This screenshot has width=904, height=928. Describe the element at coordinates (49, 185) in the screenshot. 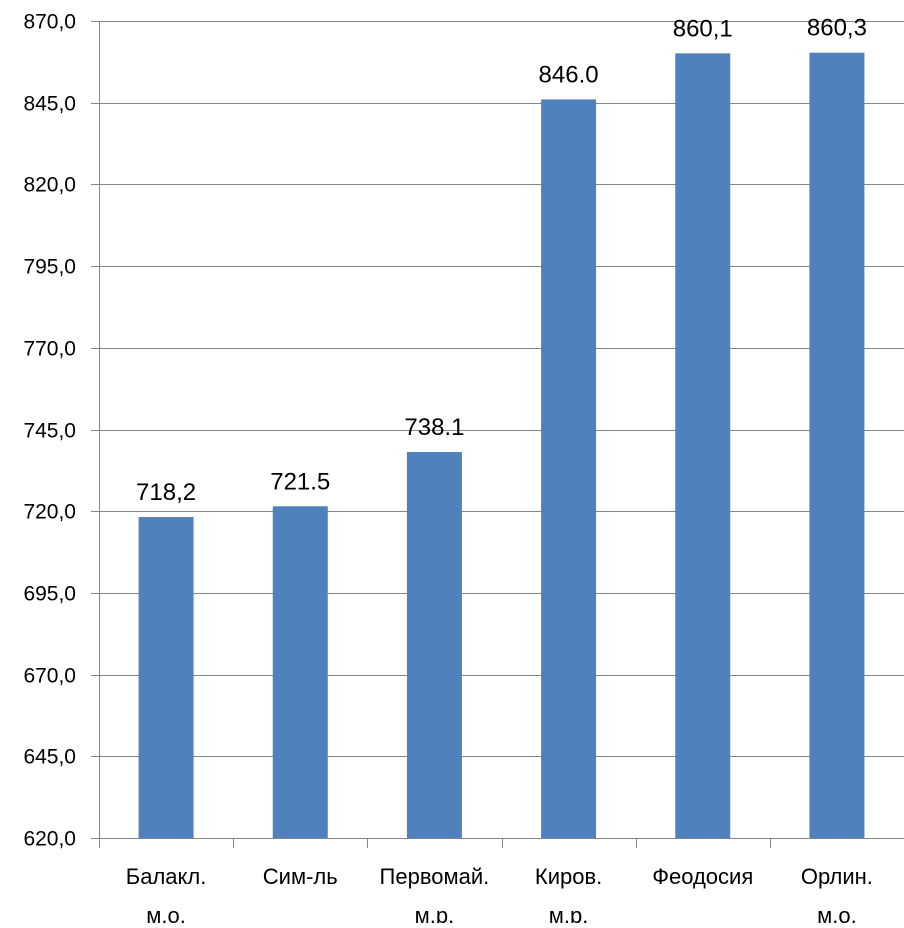

I see `y-tick-label-8: 820,0` at that location.